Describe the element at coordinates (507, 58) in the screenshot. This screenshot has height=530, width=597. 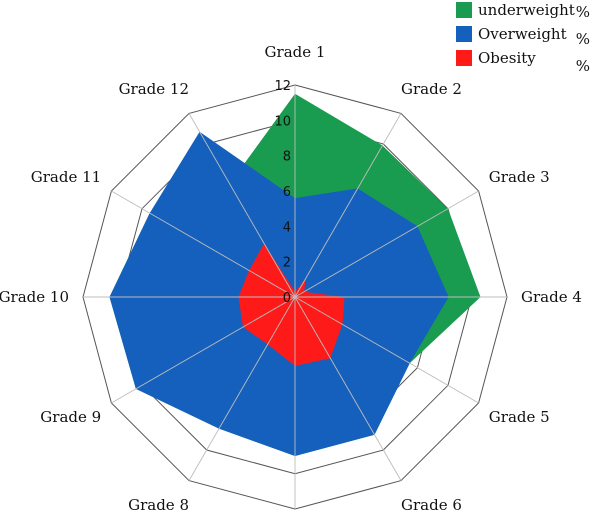
I see `legend-label-obesity: Obesity` at that location.